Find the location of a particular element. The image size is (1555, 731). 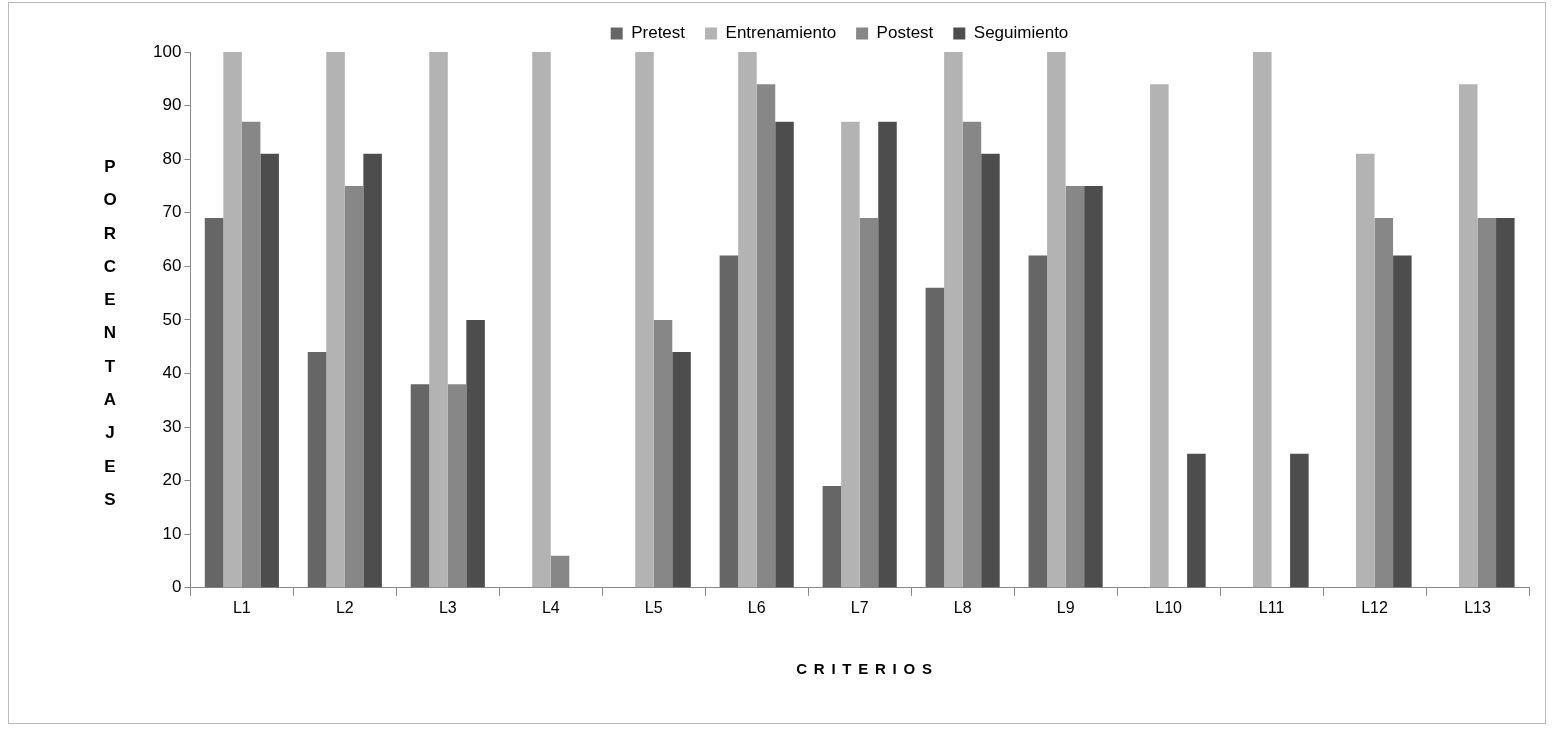

x-tick-label: L4 is located at coordinates (550, 607).